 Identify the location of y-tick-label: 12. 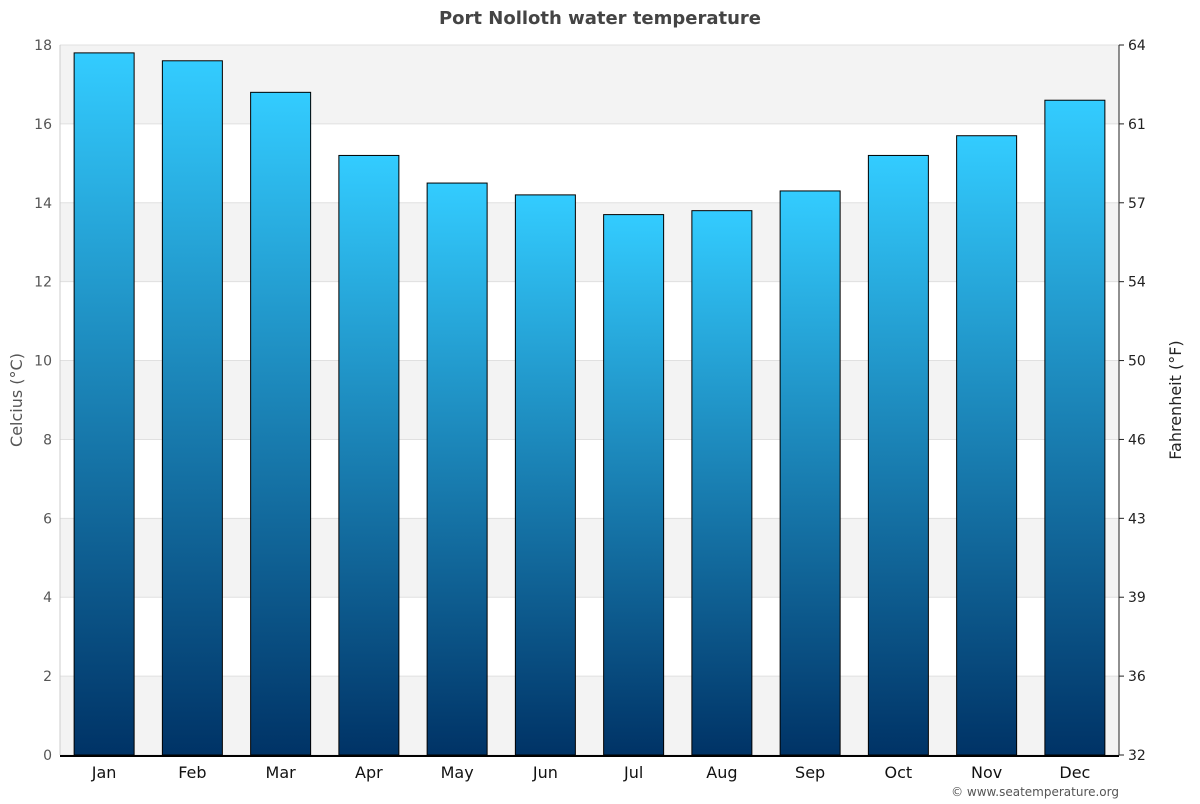
(43, 283).